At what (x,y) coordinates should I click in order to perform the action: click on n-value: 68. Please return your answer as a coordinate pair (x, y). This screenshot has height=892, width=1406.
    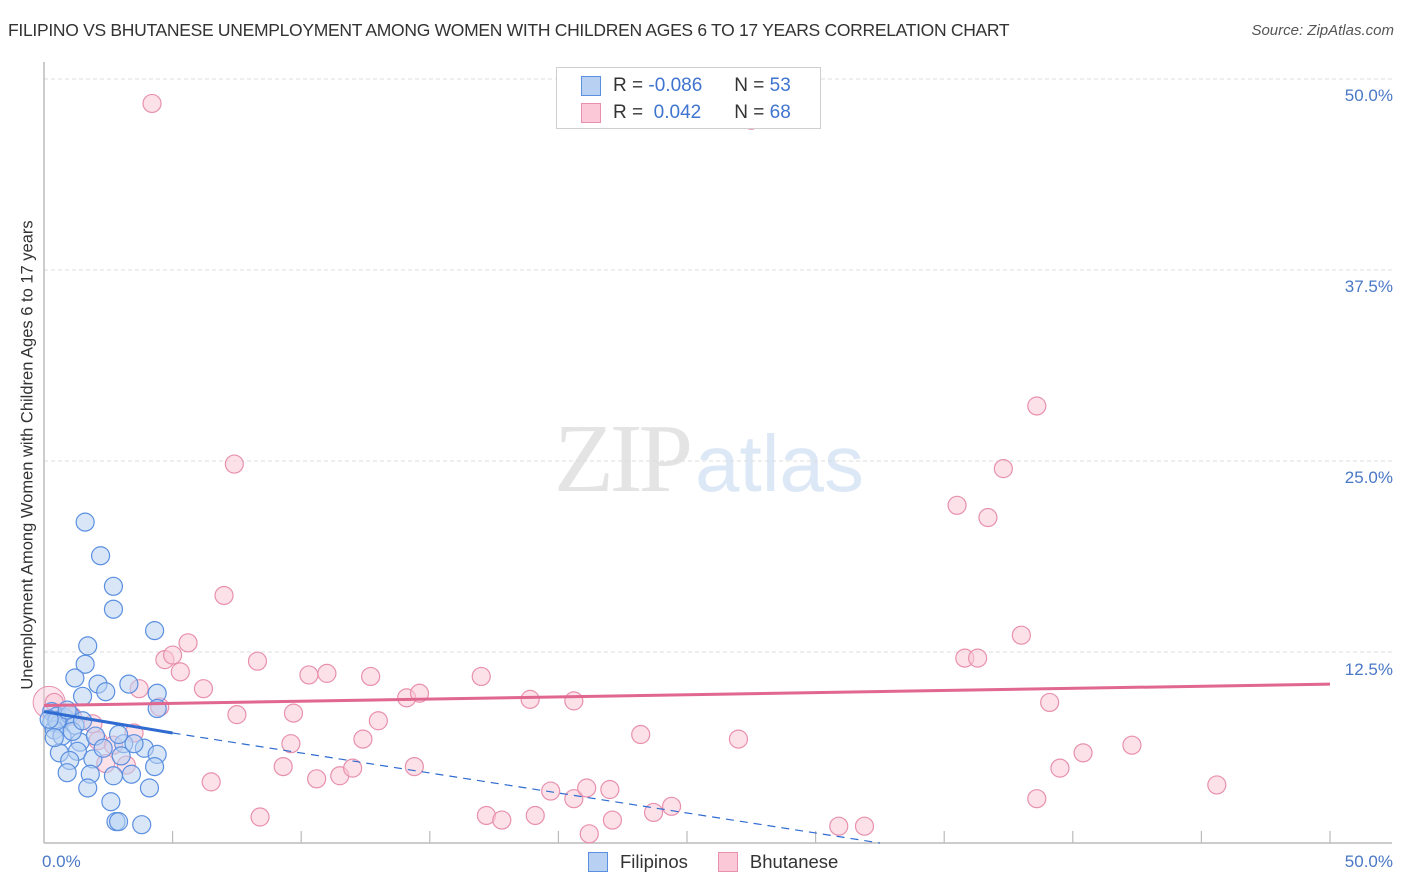
    Looking at the image, I should click on (780, 112).